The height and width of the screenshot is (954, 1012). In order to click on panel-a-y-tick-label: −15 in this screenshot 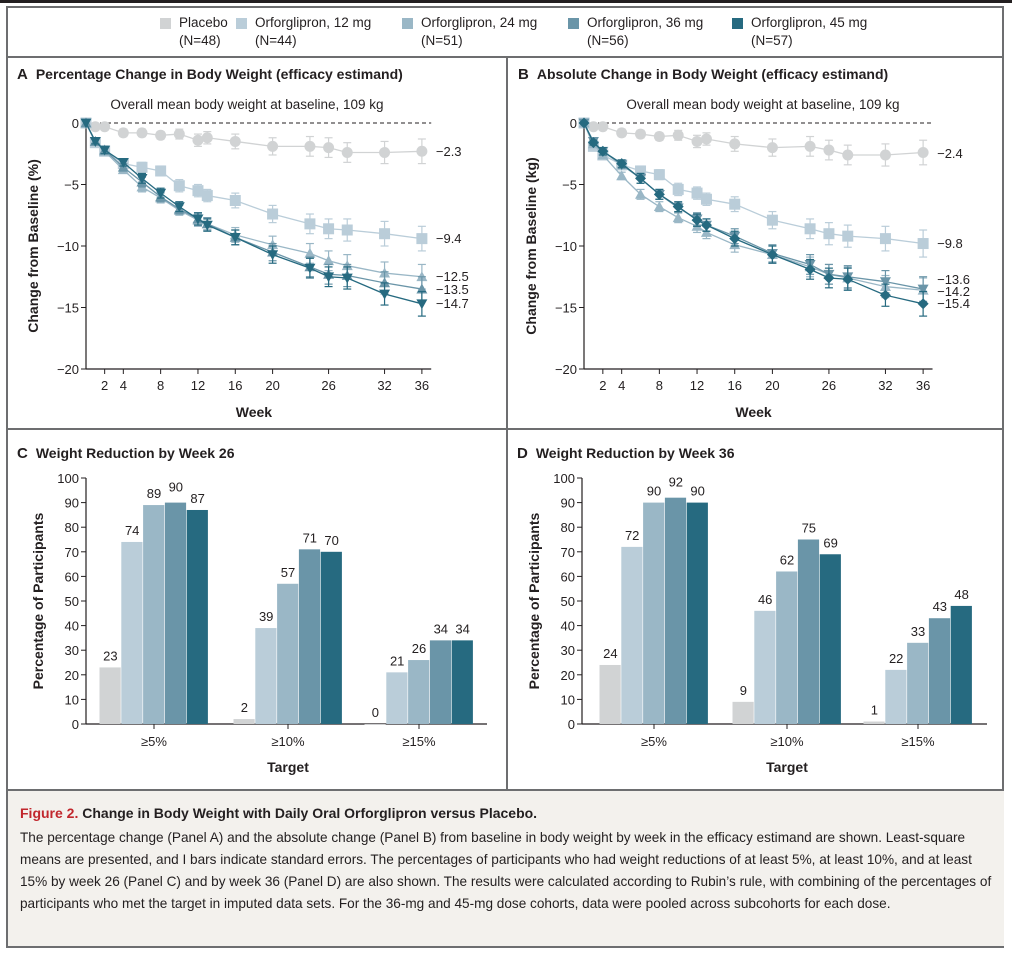, I will do `click(68, 308)`.